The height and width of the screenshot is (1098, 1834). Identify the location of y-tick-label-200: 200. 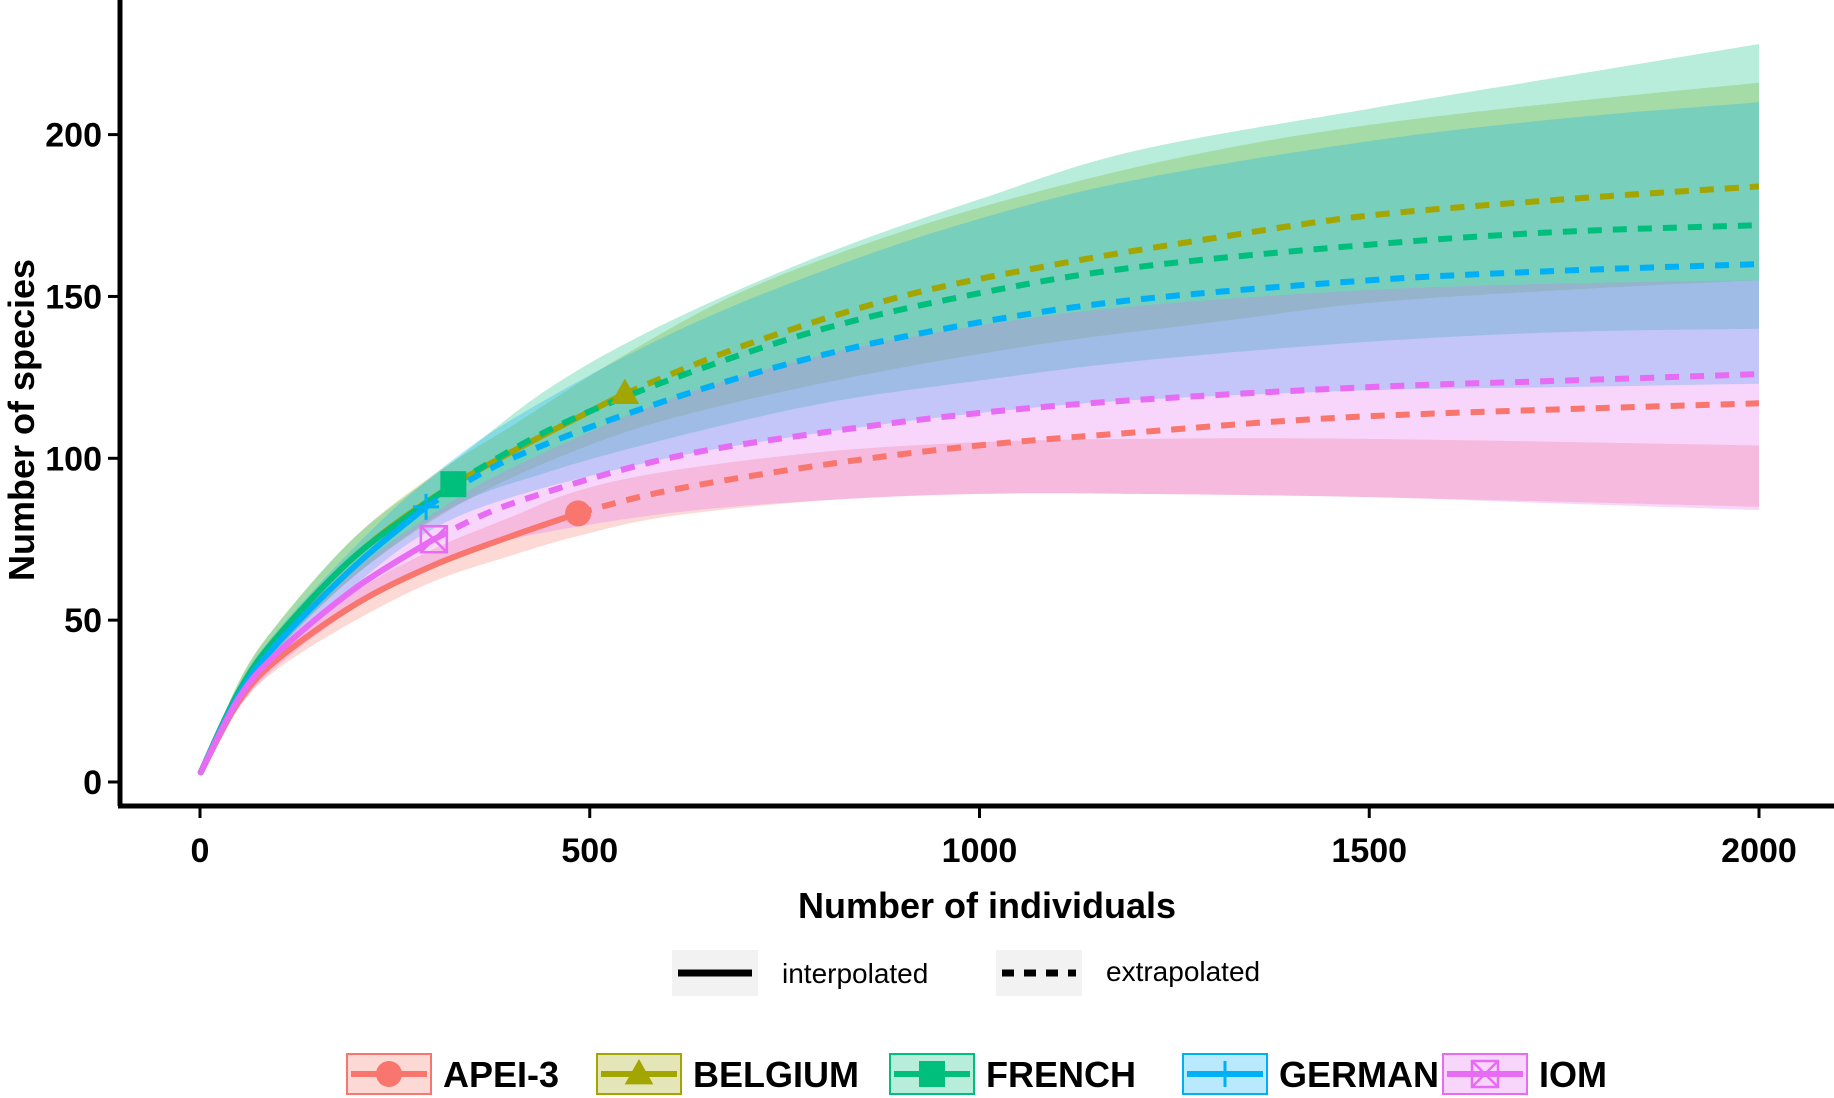
(73, 136).